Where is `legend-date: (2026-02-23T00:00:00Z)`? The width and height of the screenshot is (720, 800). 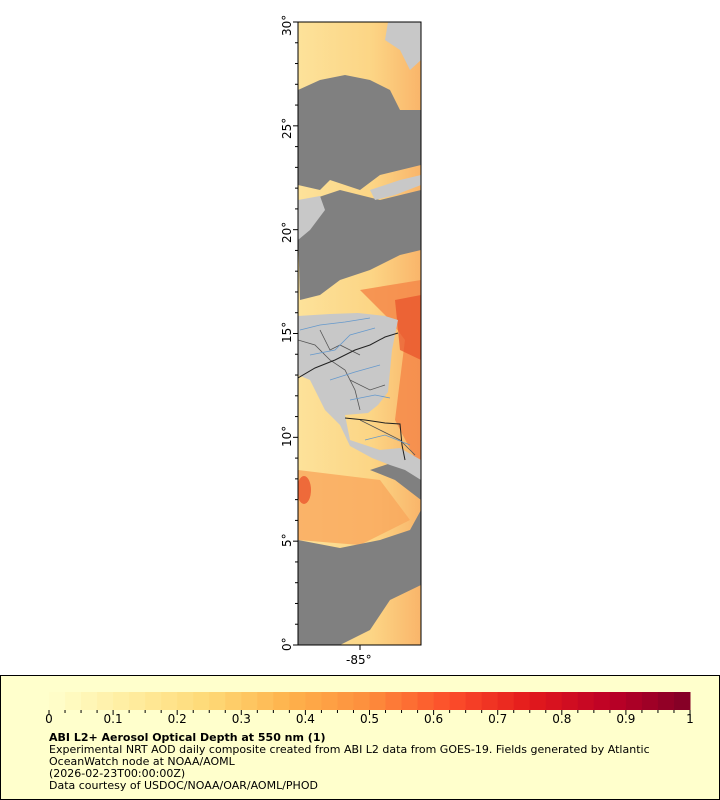
legend-date: (2026-02-23T00:00:00Z) is located at coordinates (117, 773).